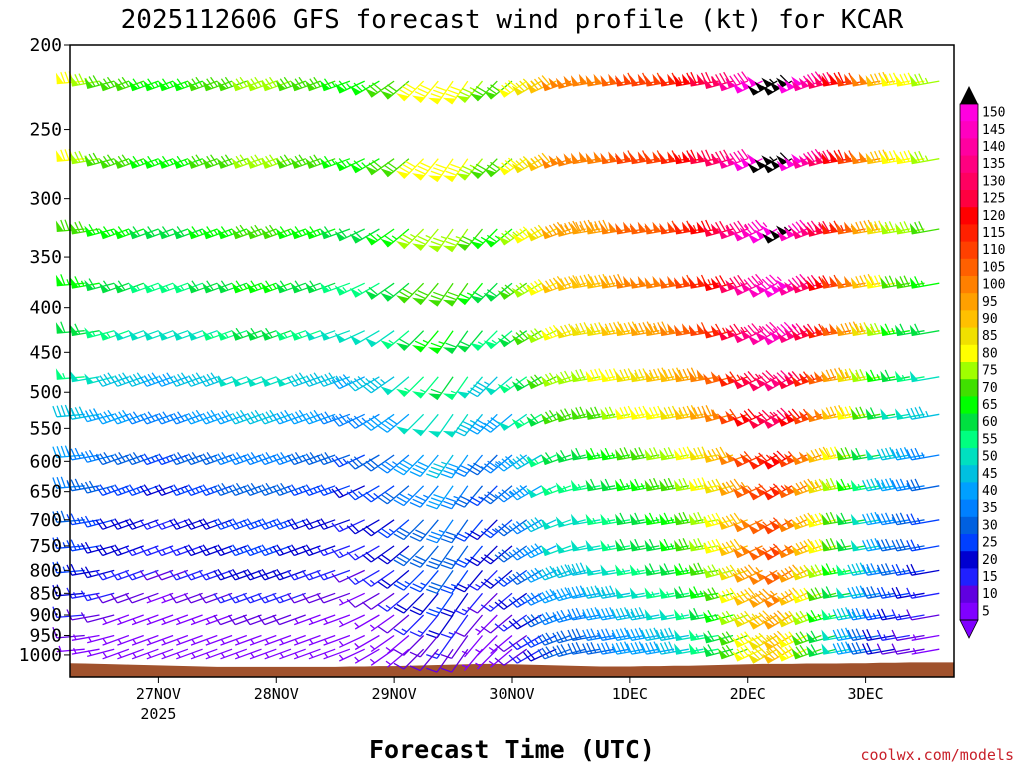 The image size is (1024, 768). I want to click on x-tick-sublabel: 2025, so click(158, 714).